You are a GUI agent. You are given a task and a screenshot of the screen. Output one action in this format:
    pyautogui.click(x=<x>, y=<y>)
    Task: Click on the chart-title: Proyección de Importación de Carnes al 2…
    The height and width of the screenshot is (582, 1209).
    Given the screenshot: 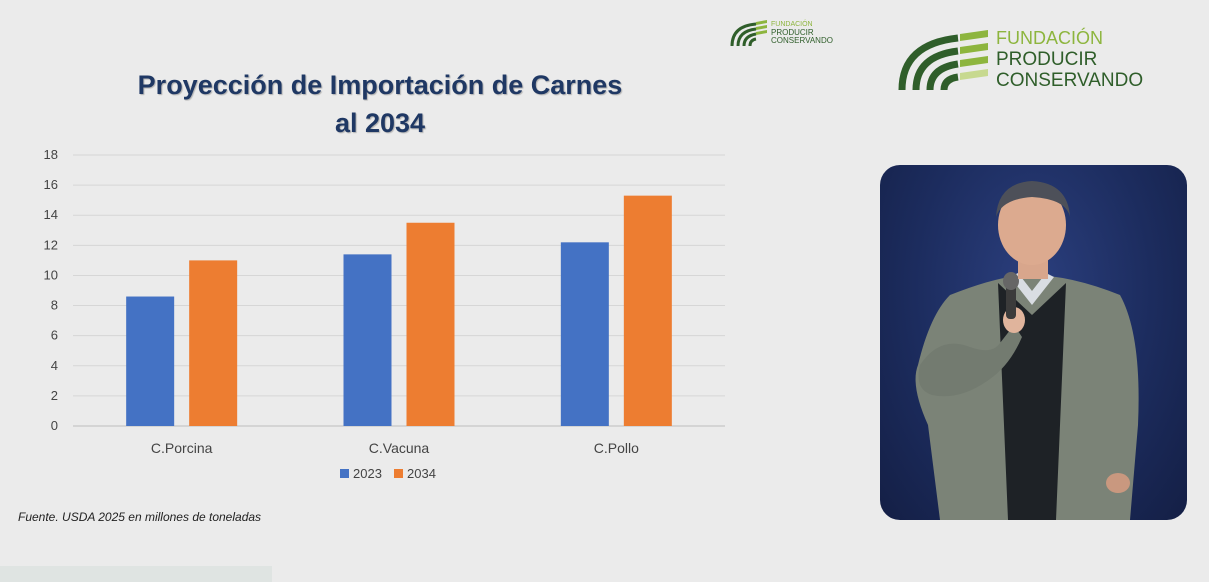 What is the action you would take?
    pyautogui.click(x=380, y=104)
    